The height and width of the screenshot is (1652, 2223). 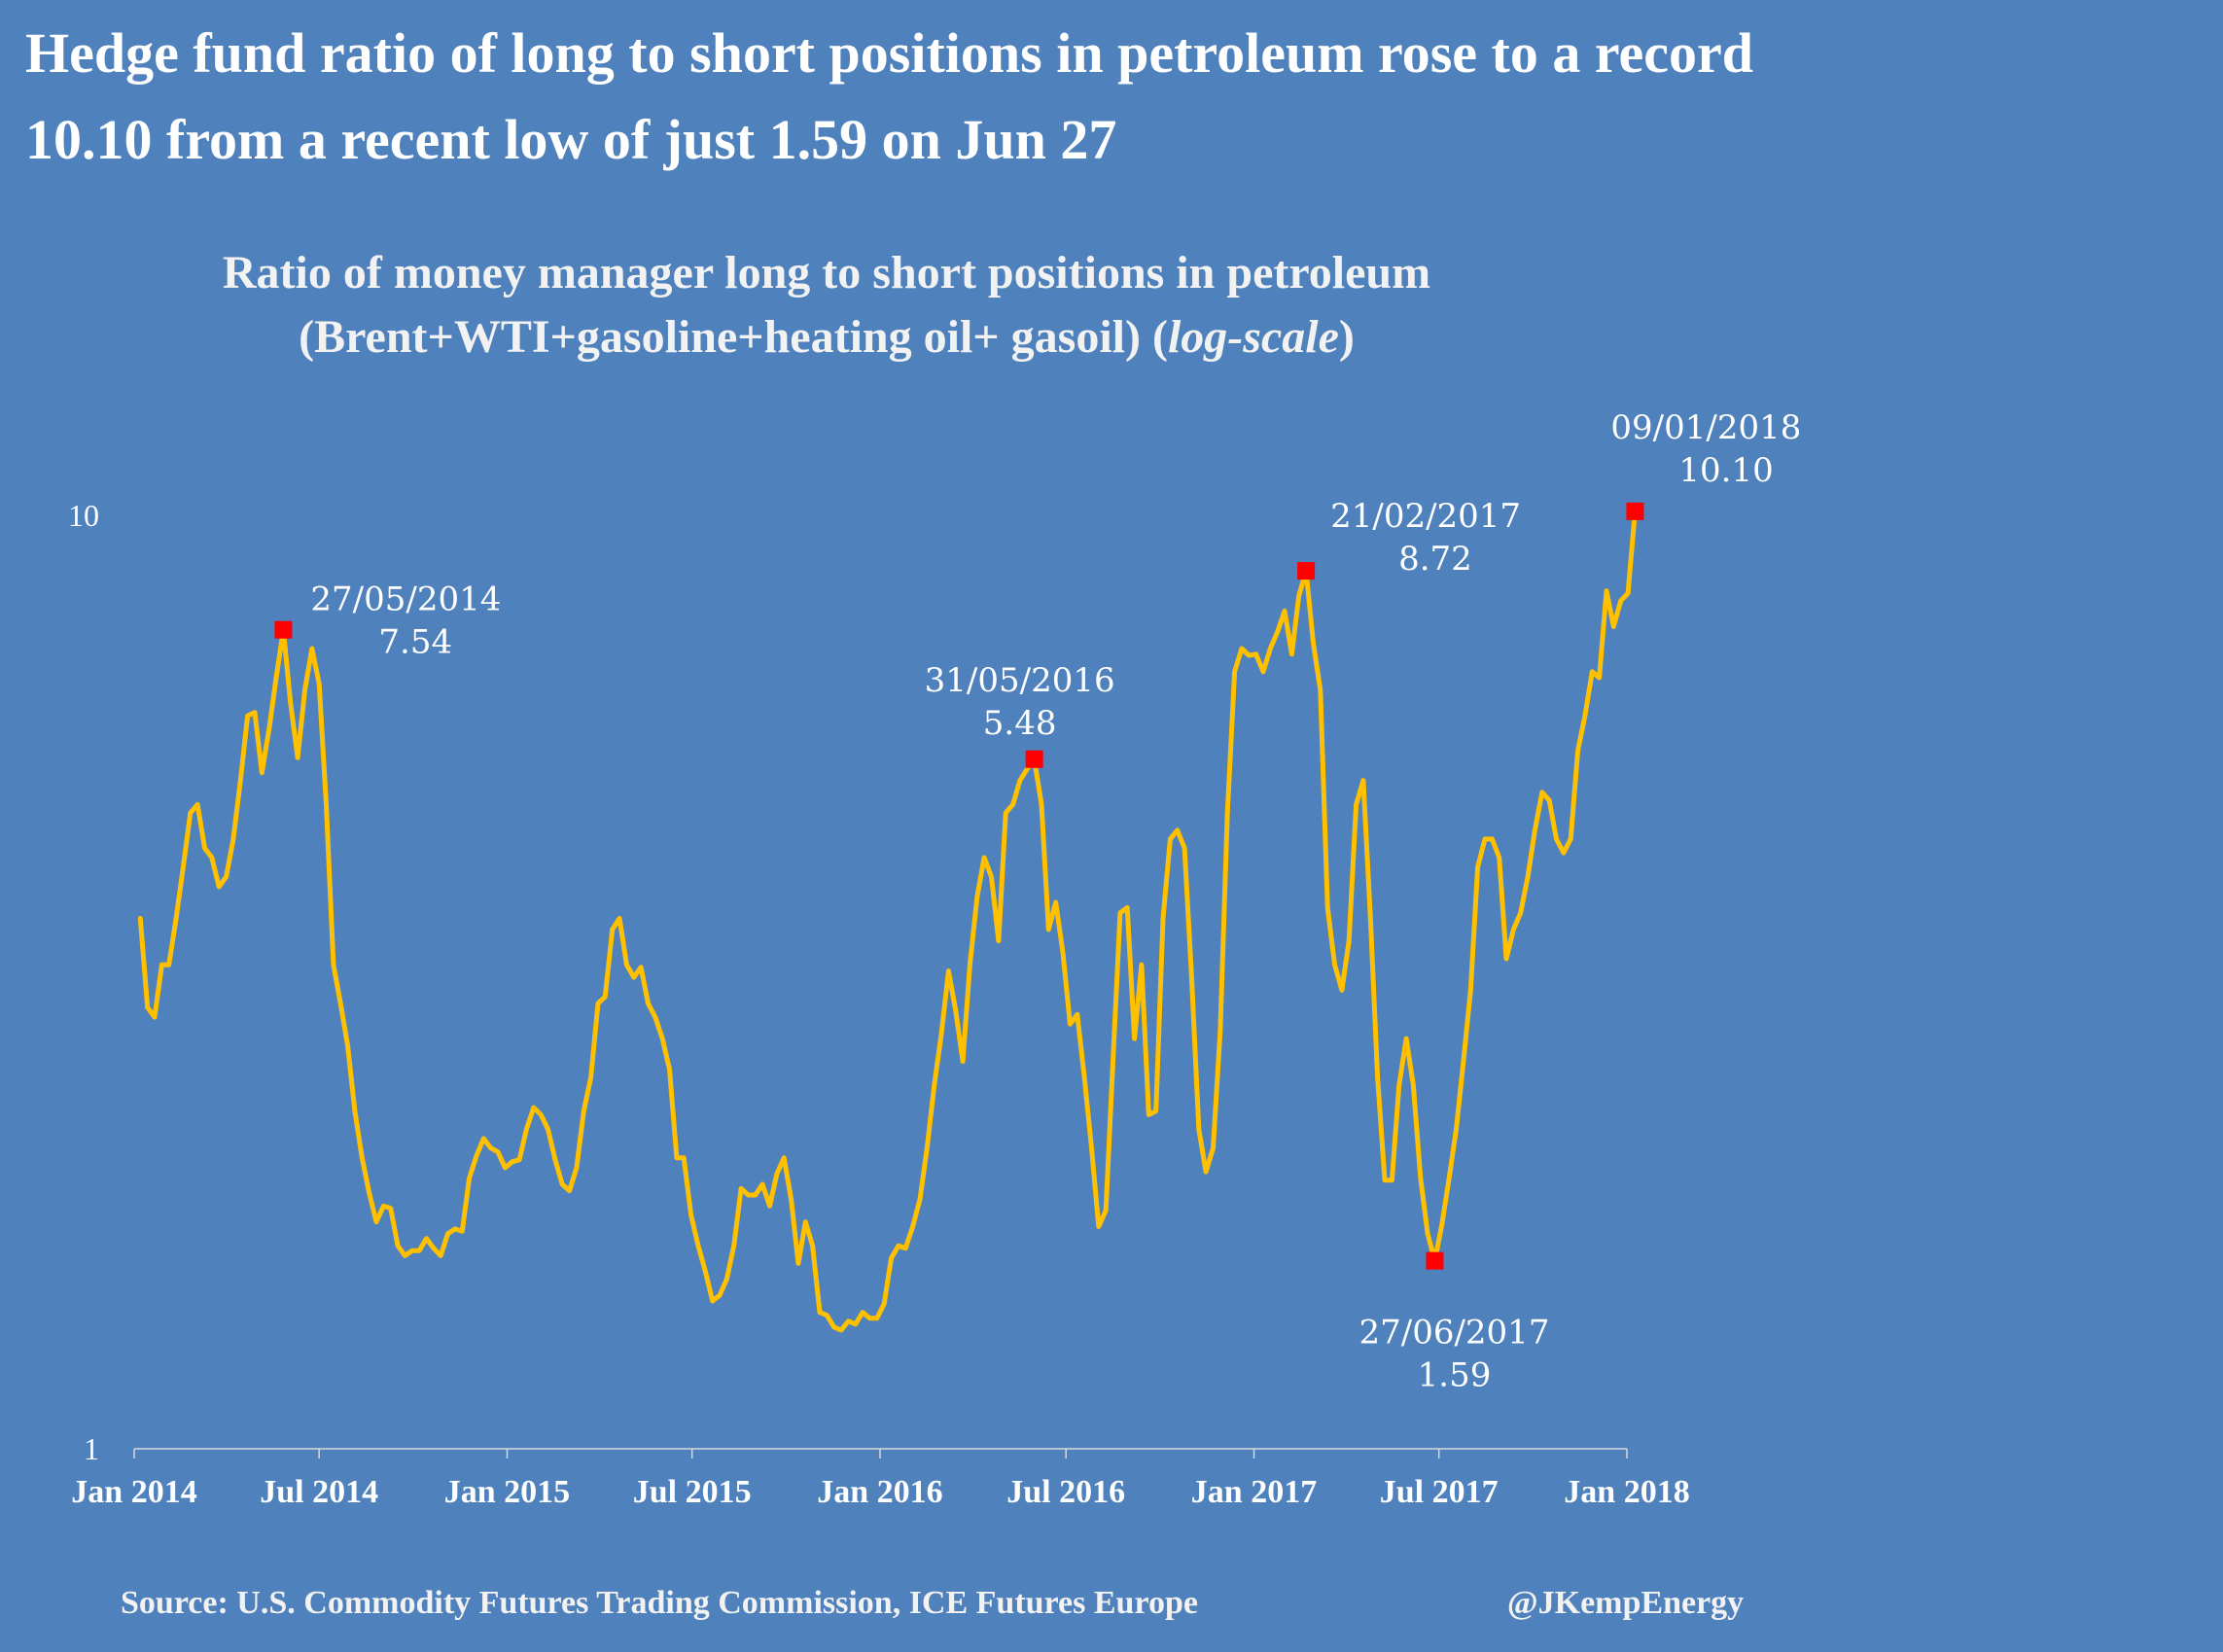 What do you see at coordinates (319, 1492) in the screenshot?
I see `x-tick-label: Jul 2014` at bounding box center [319, 1492].